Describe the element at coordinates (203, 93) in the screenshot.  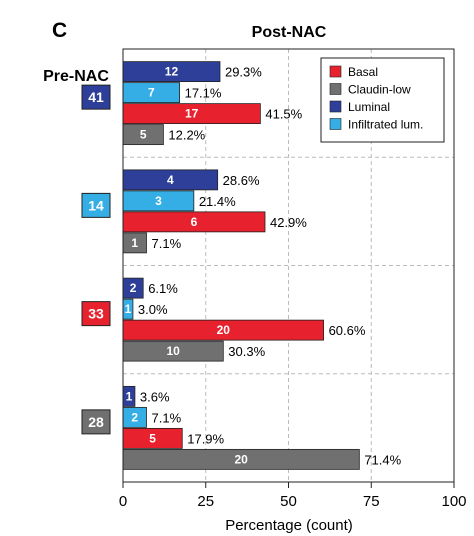
I see `bar-percent-label: 17.1%` at that location.